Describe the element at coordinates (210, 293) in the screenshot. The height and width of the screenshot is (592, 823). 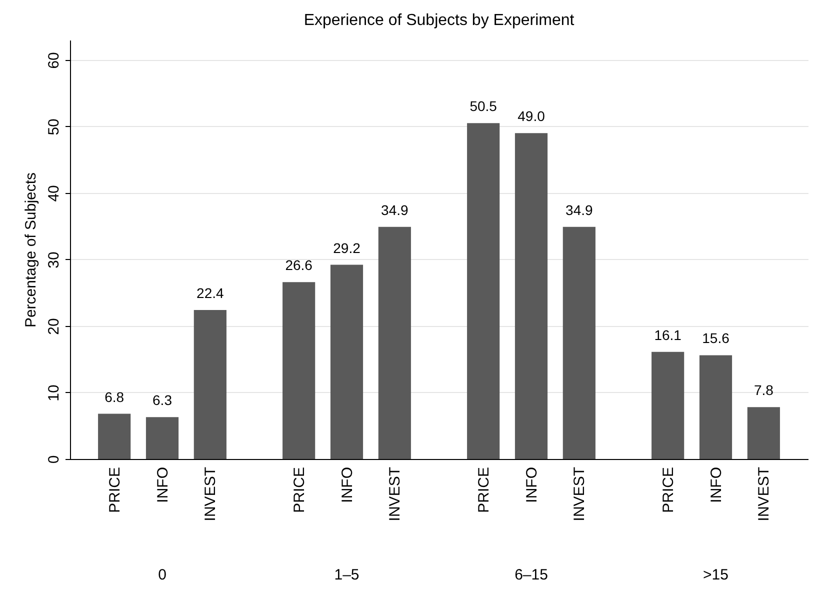
I see `data-label: 22.4` at that location.